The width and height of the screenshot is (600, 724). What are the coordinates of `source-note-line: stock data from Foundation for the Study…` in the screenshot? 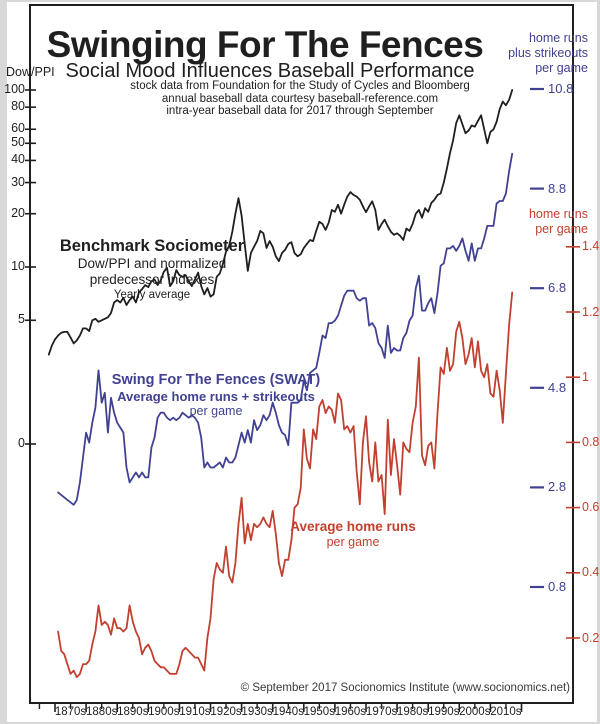 It's located at (300, 86).